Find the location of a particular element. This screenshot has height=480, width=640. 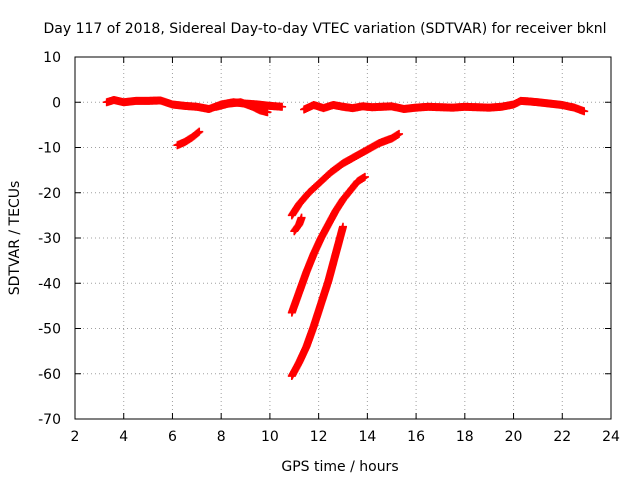

x-tick-label: 24 is located at coordinates (611, 437).